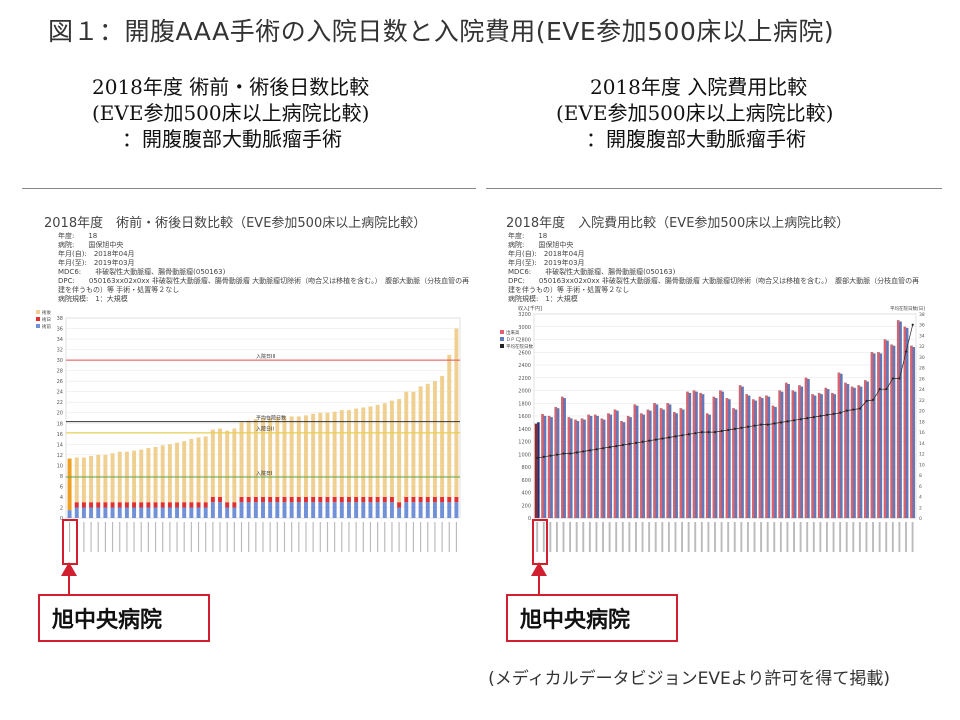  I want to click on left-y-tick-label: 38, so click(60, 319).